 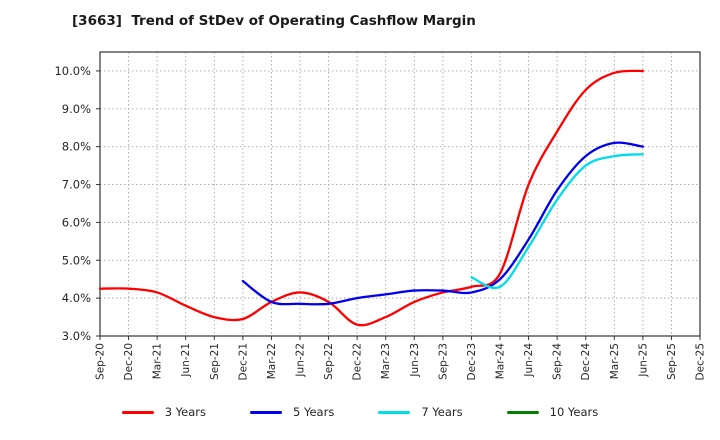 I want to click on x-tick-label: Sep-21, so click(x=215, y=361).